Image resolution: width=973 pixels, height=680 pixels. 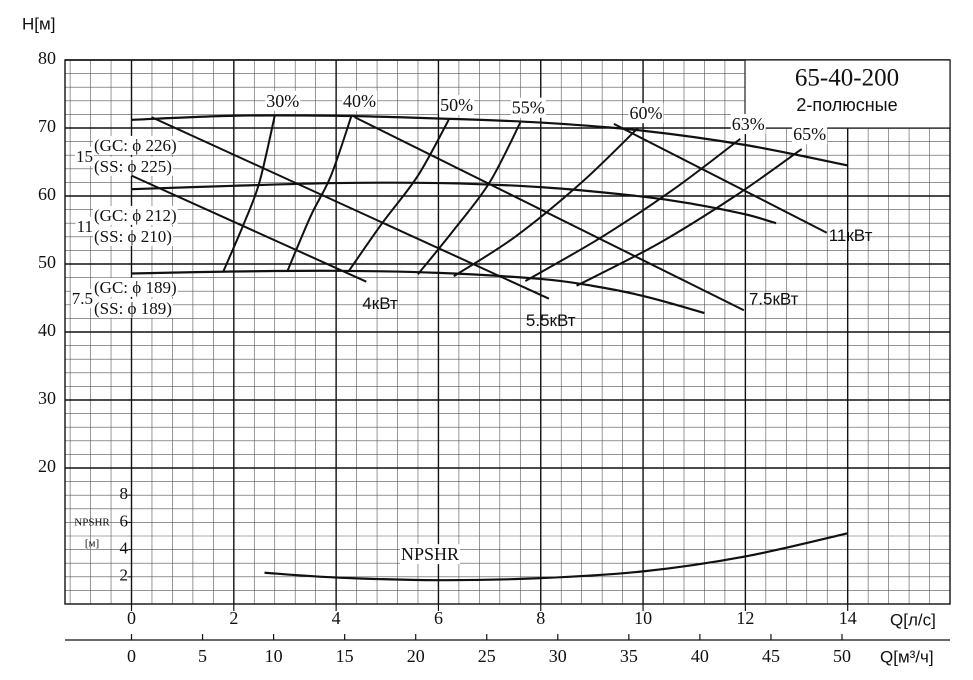 What do you see at coordinates (416, 656) in the screenshot?
I see `x2-tick-label: 20` at bounding box center [416, 656].